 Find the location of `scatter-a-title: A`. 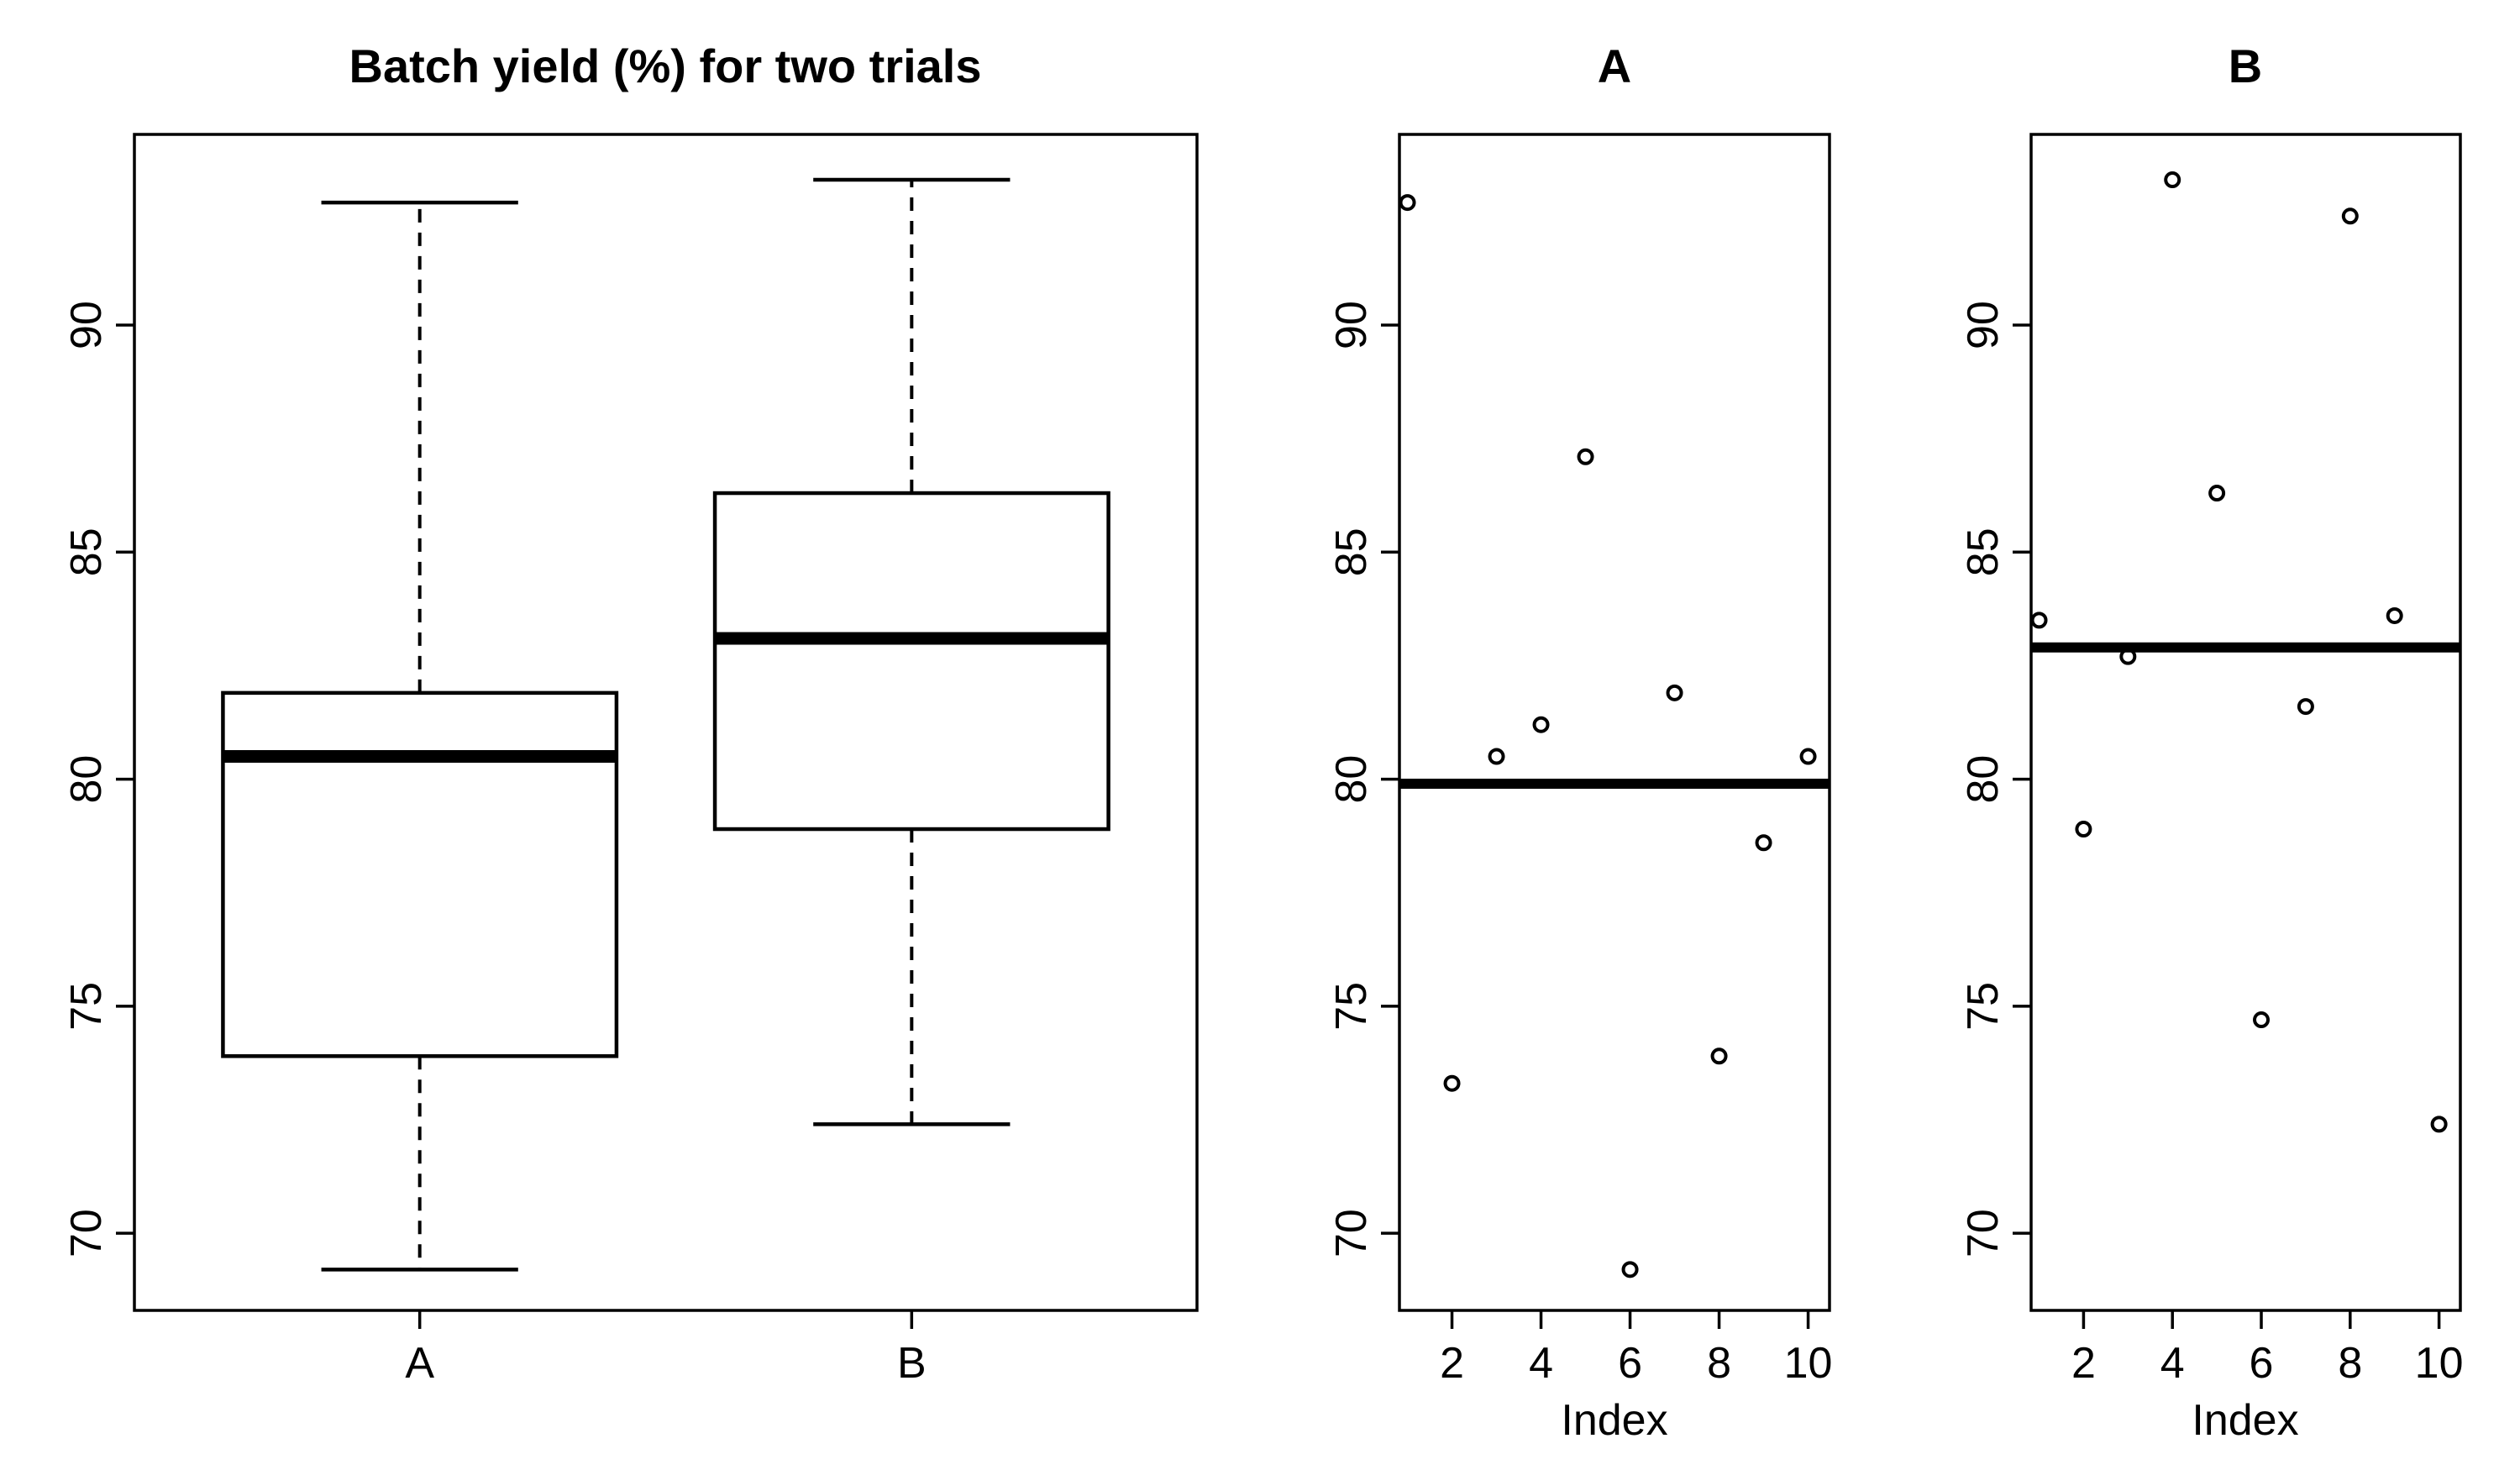

scatter-a-title: A is located at coordinates (1614, 65).